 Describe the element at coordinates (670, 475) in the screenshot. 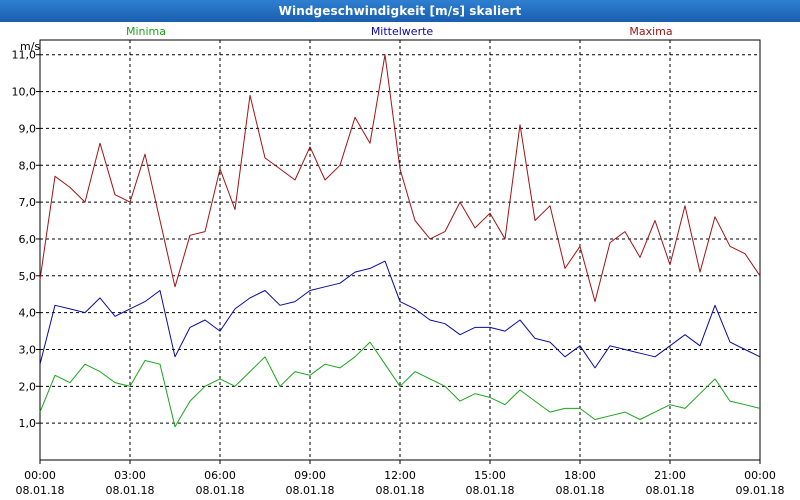

I see `x-tick-time-label: 21:00` at that location.